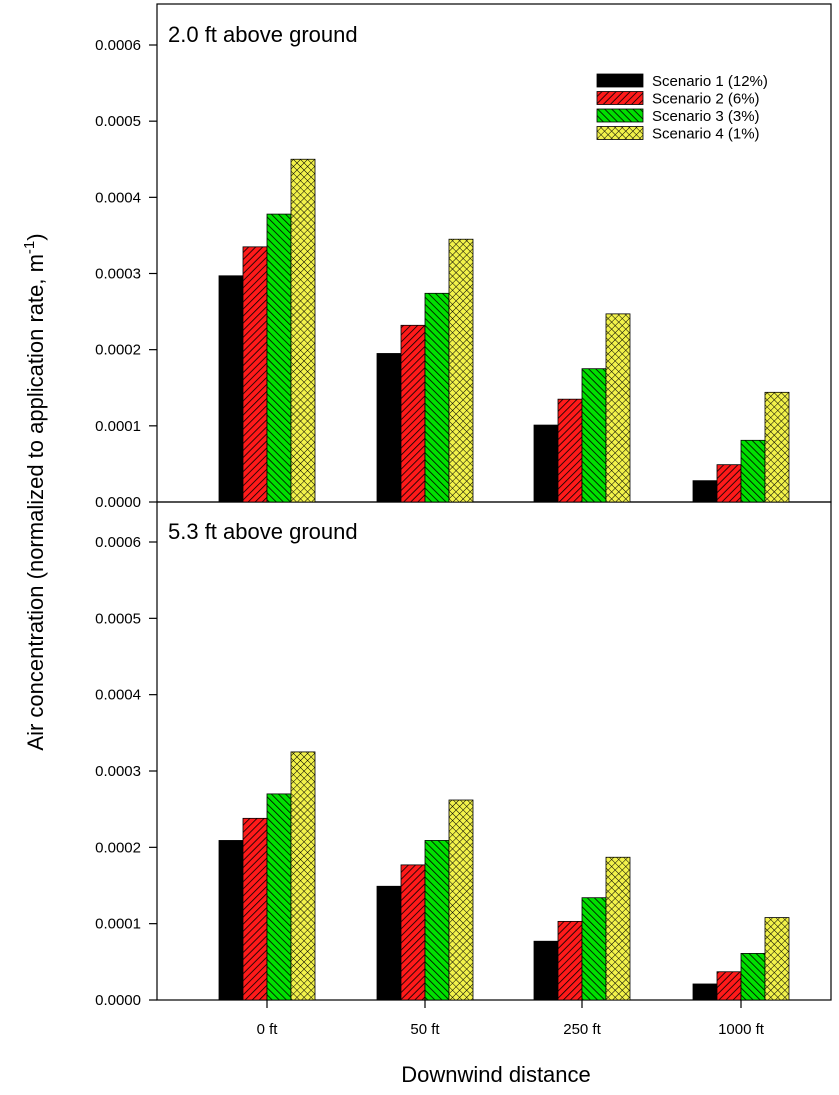 This screenshot has width=839, height=1095. I want to click on x-tick-label: 250 ft, so click(582, 1029).